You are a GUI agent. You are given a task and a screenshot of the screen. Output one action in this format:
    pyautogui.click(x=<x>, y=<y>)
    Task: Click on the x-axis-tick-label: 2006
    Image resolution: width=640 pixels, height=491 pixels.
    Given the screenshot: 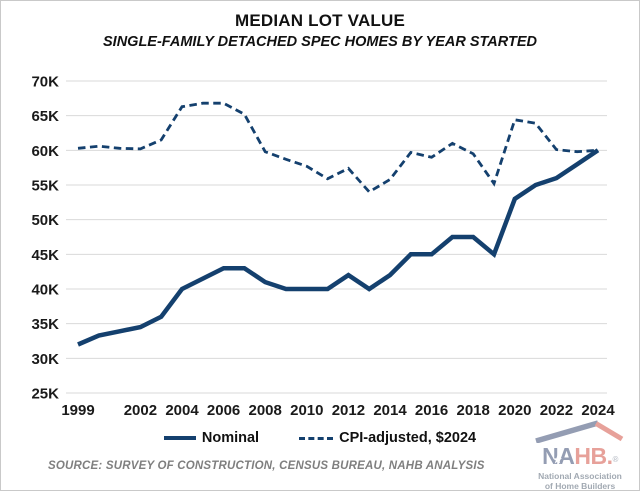 What is the action you would take?
    pyautogui.click(x=223, y=410)
    